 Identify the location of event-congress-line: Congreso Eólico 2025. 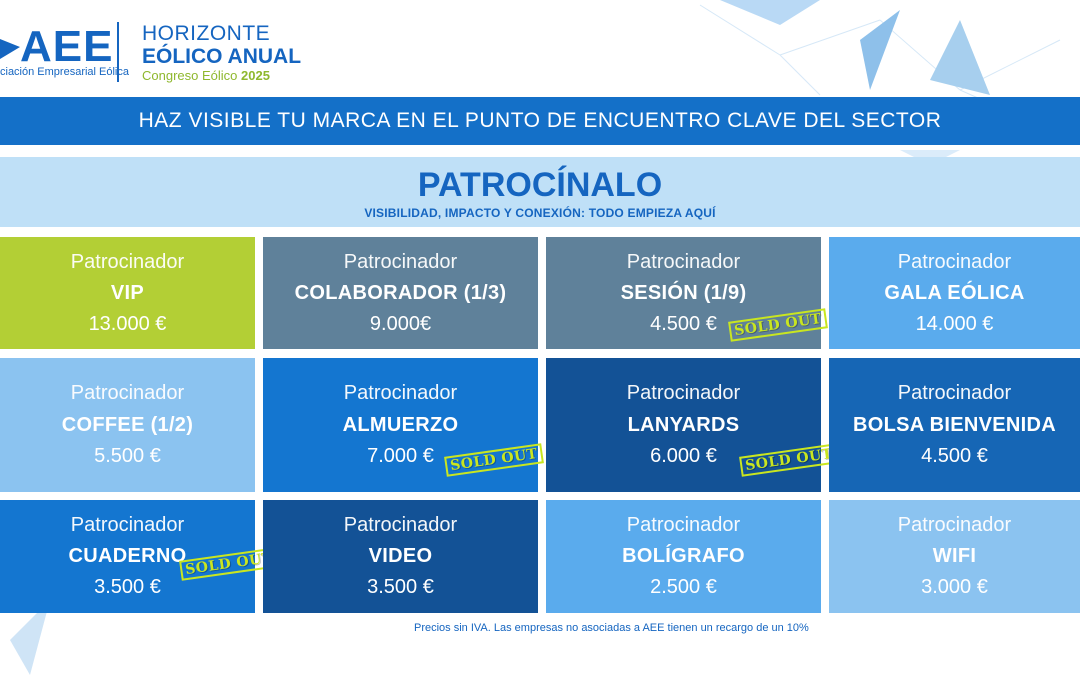
(206, 76).